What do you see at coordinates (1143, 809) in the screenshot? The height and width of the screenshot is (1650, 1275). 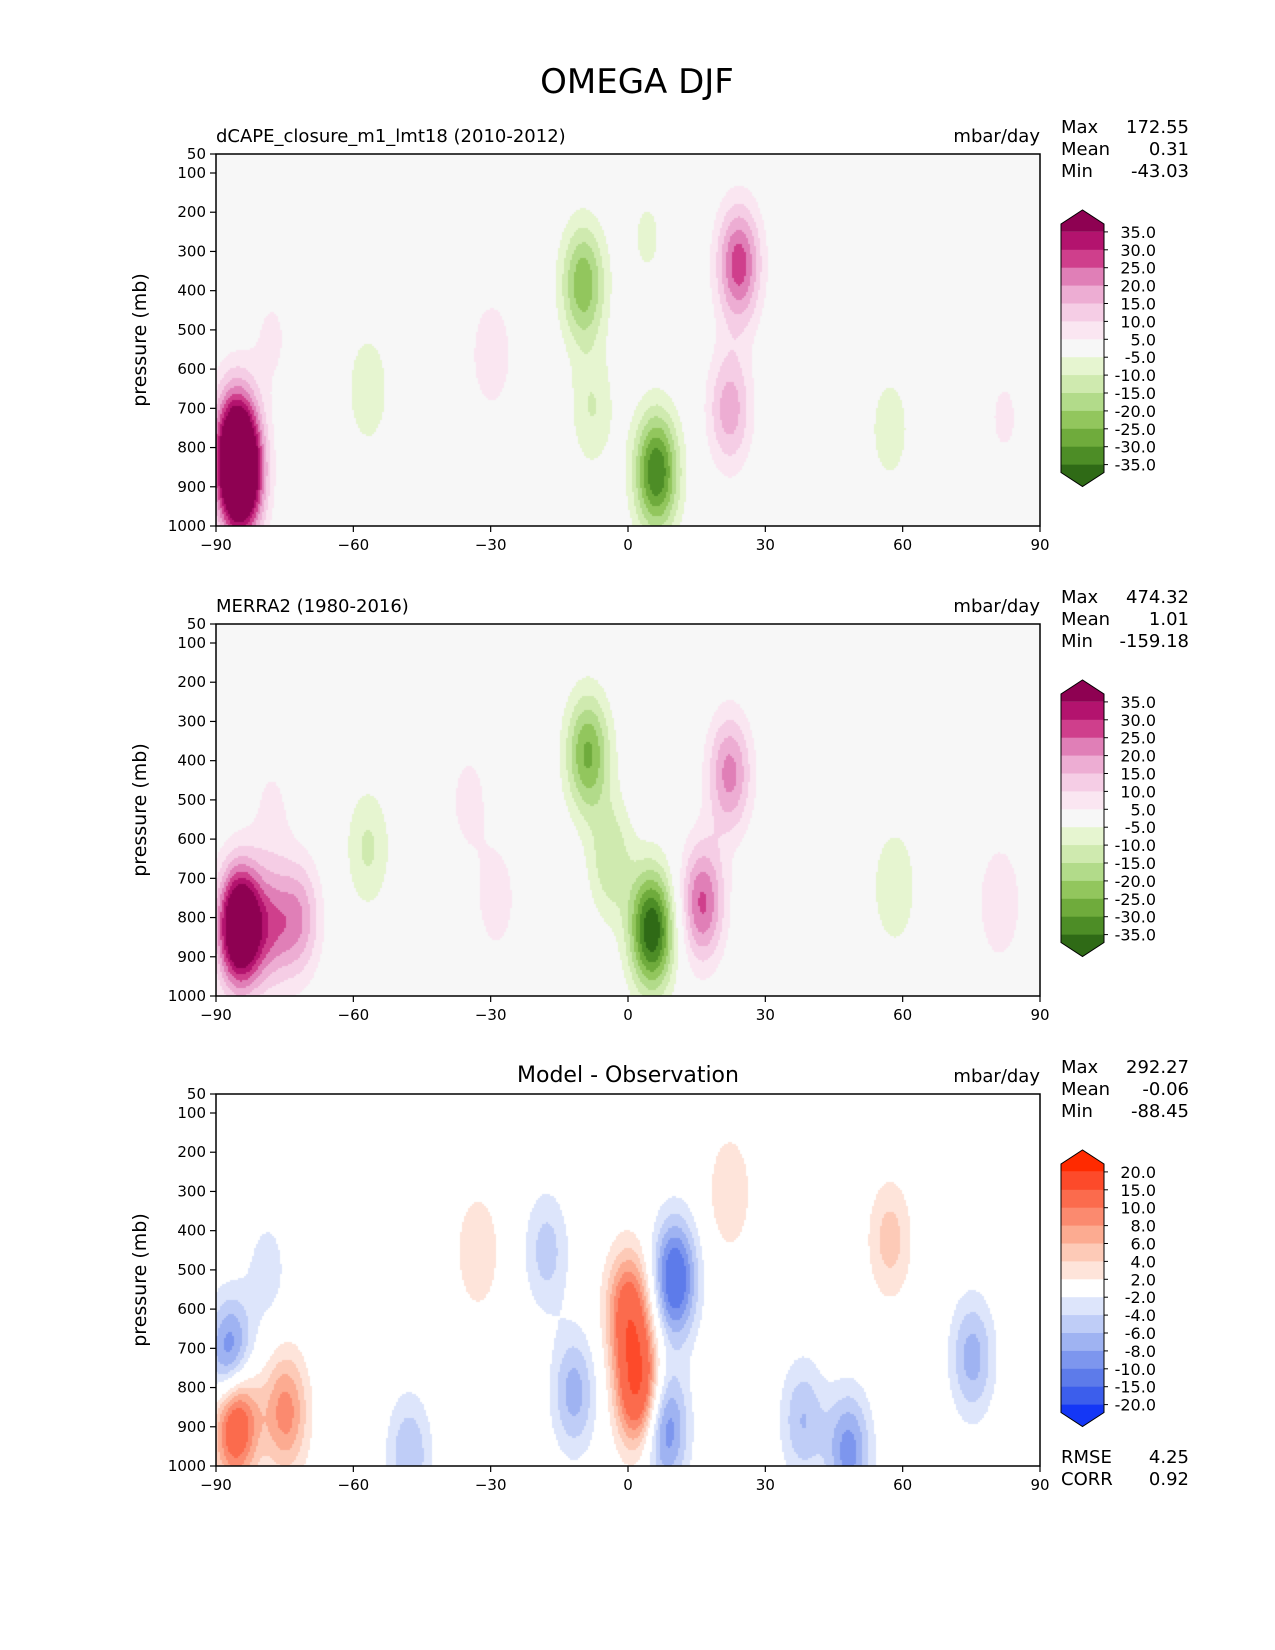 I see `colorbar-label: 5.0` at bounding box center [1143, 809].